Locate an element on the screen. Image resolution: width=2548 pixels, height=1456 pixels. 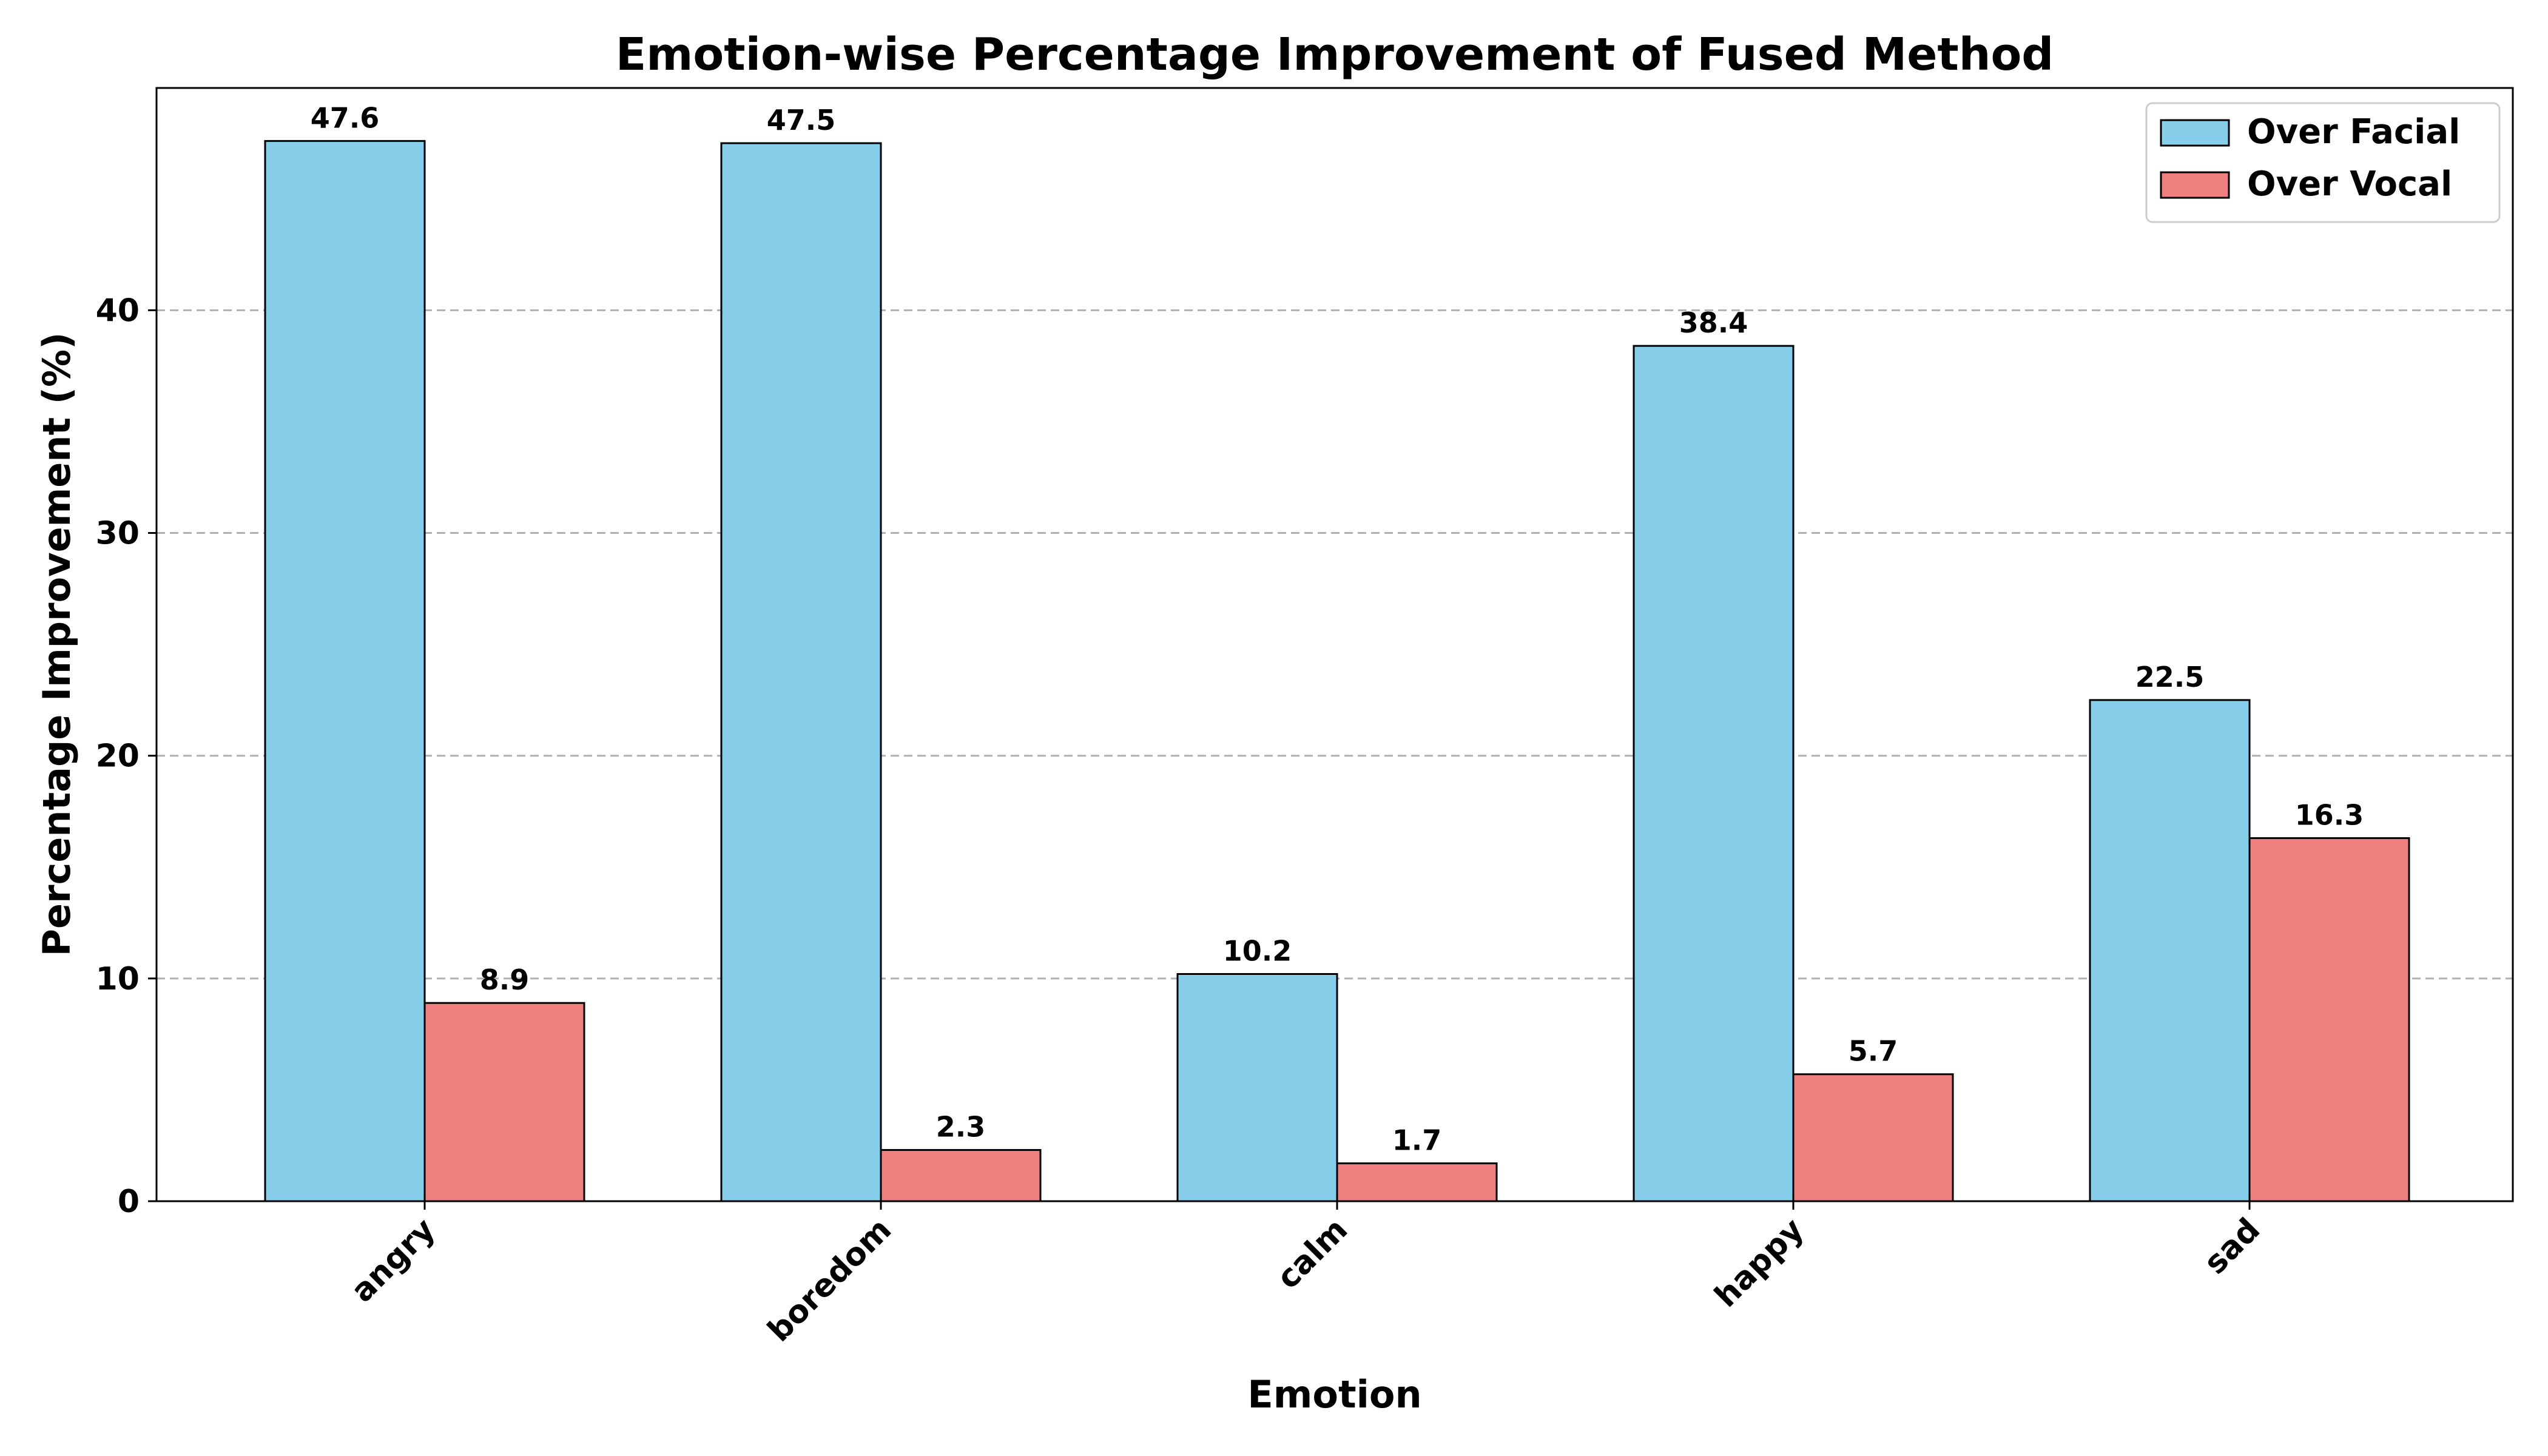
y-axis-label: Percentage Improvement (%) is located at coordinates (57, 644).